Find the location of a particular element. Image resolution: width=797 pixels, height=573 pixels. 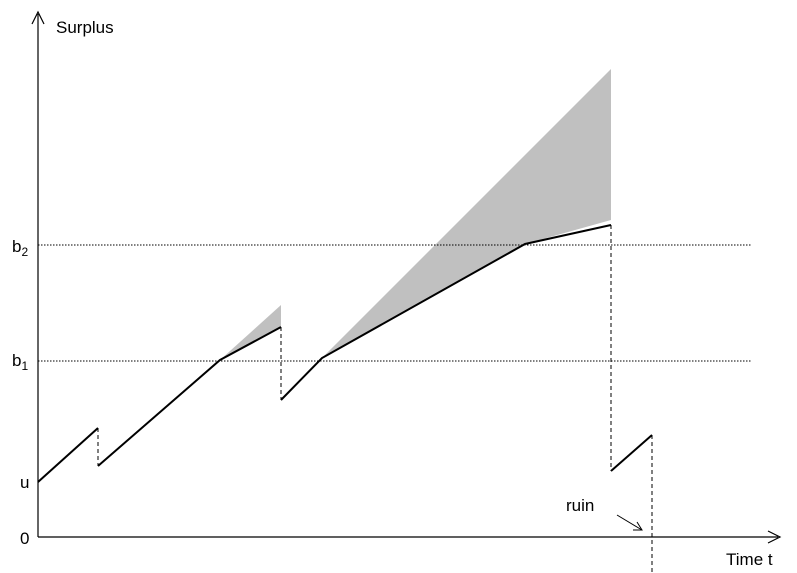

b1-label-sub: 1 is located at coordinates (24, 366).